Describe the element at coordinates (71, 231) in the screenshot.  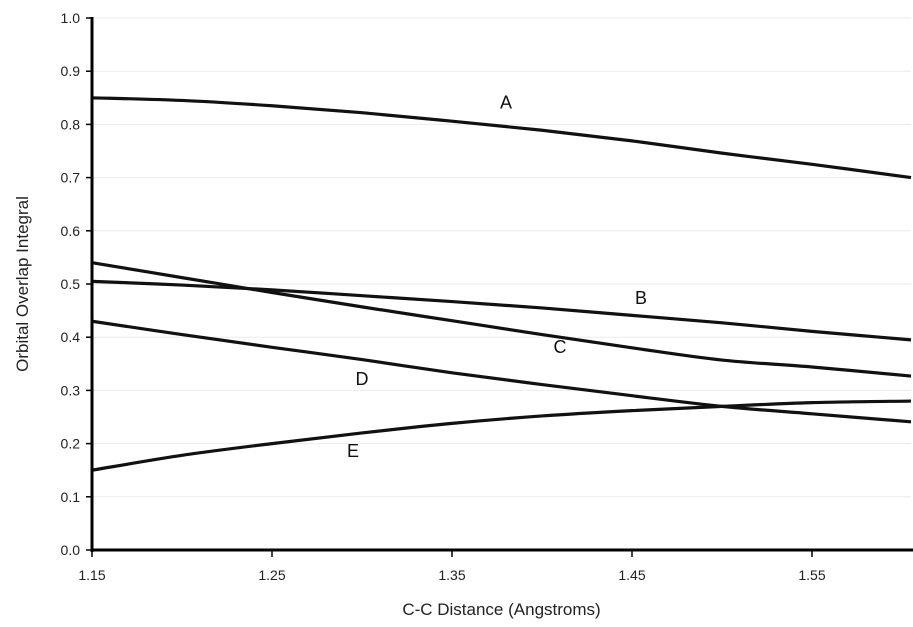
I see `y-tick-label: 0.6` at that location.